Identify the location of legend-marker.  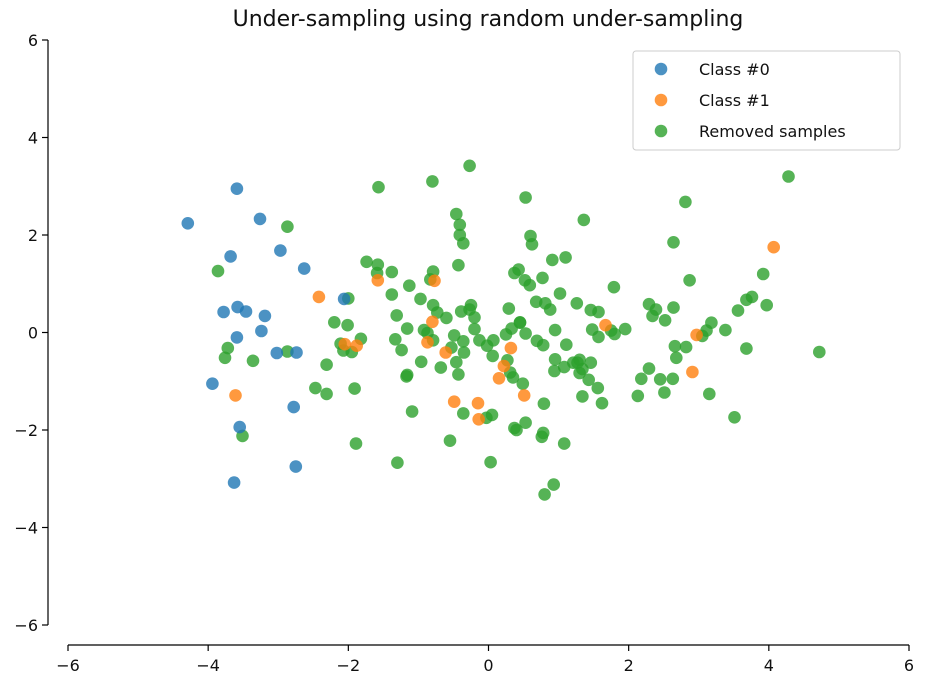
(661, 131).